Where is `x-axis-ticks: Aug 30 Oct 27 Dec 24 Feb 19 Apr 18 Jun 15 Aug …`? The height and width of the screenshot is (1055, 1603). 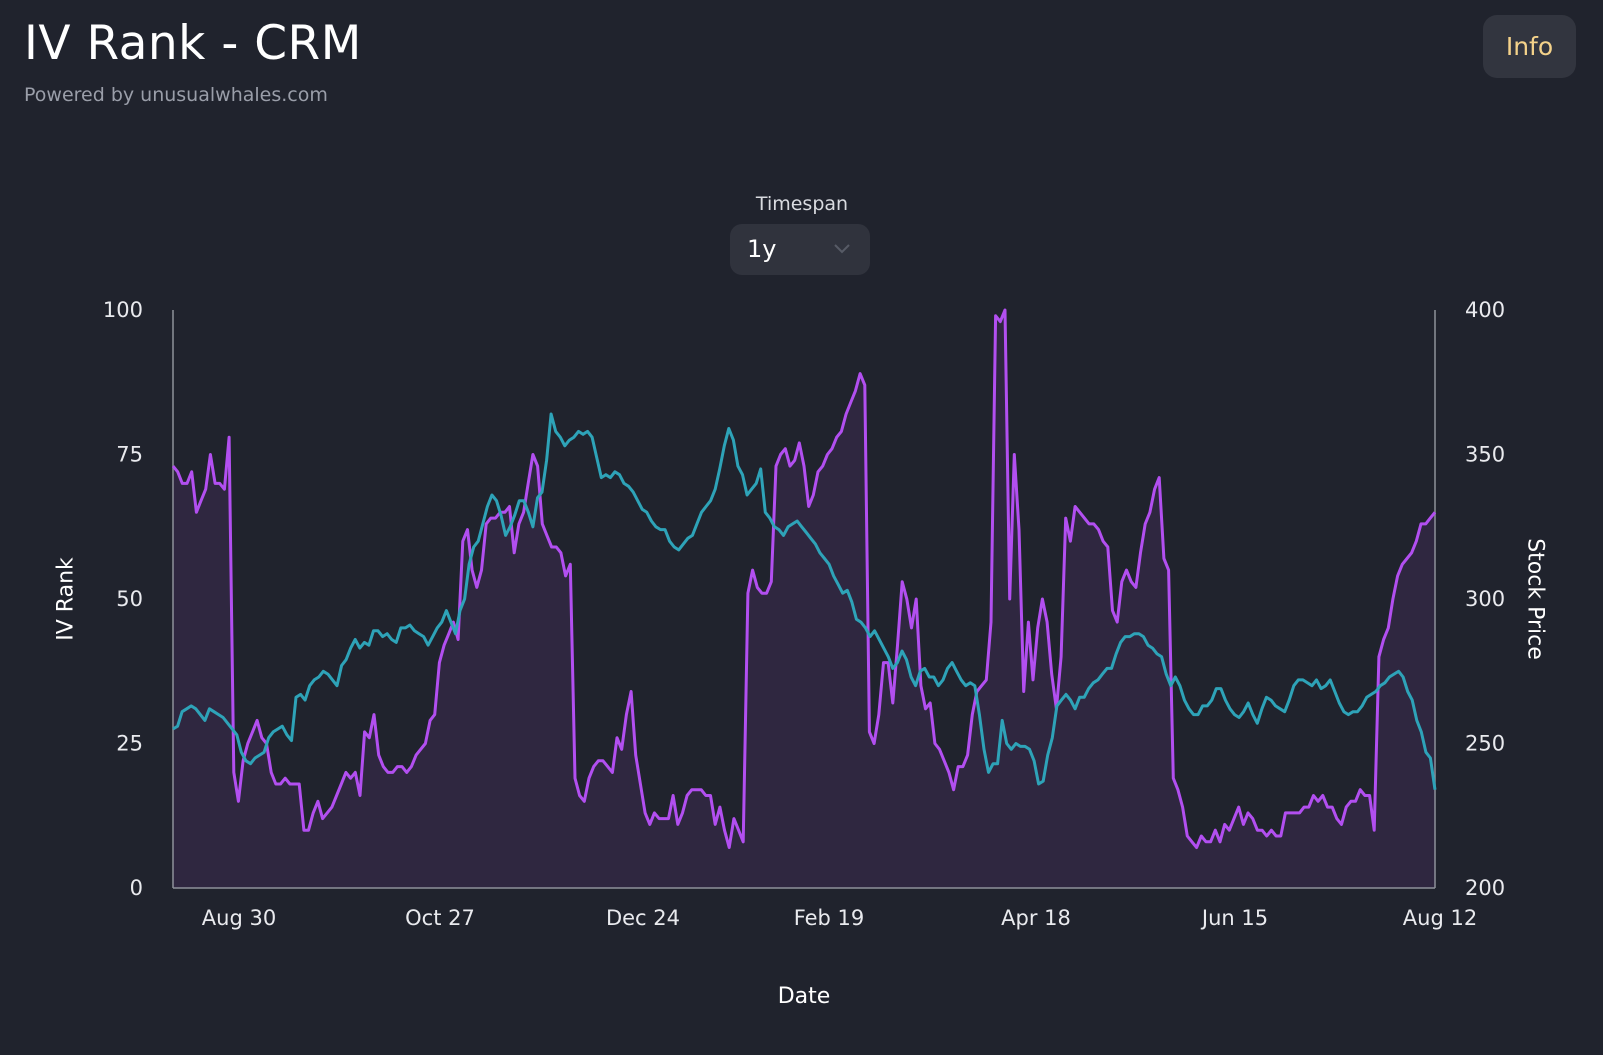 x-axis-ticks: Aug 30 Oct 27 Dec 24 Feb 19 Apr 18 Jun 15 Aug … is located at coordinates (839, 918).